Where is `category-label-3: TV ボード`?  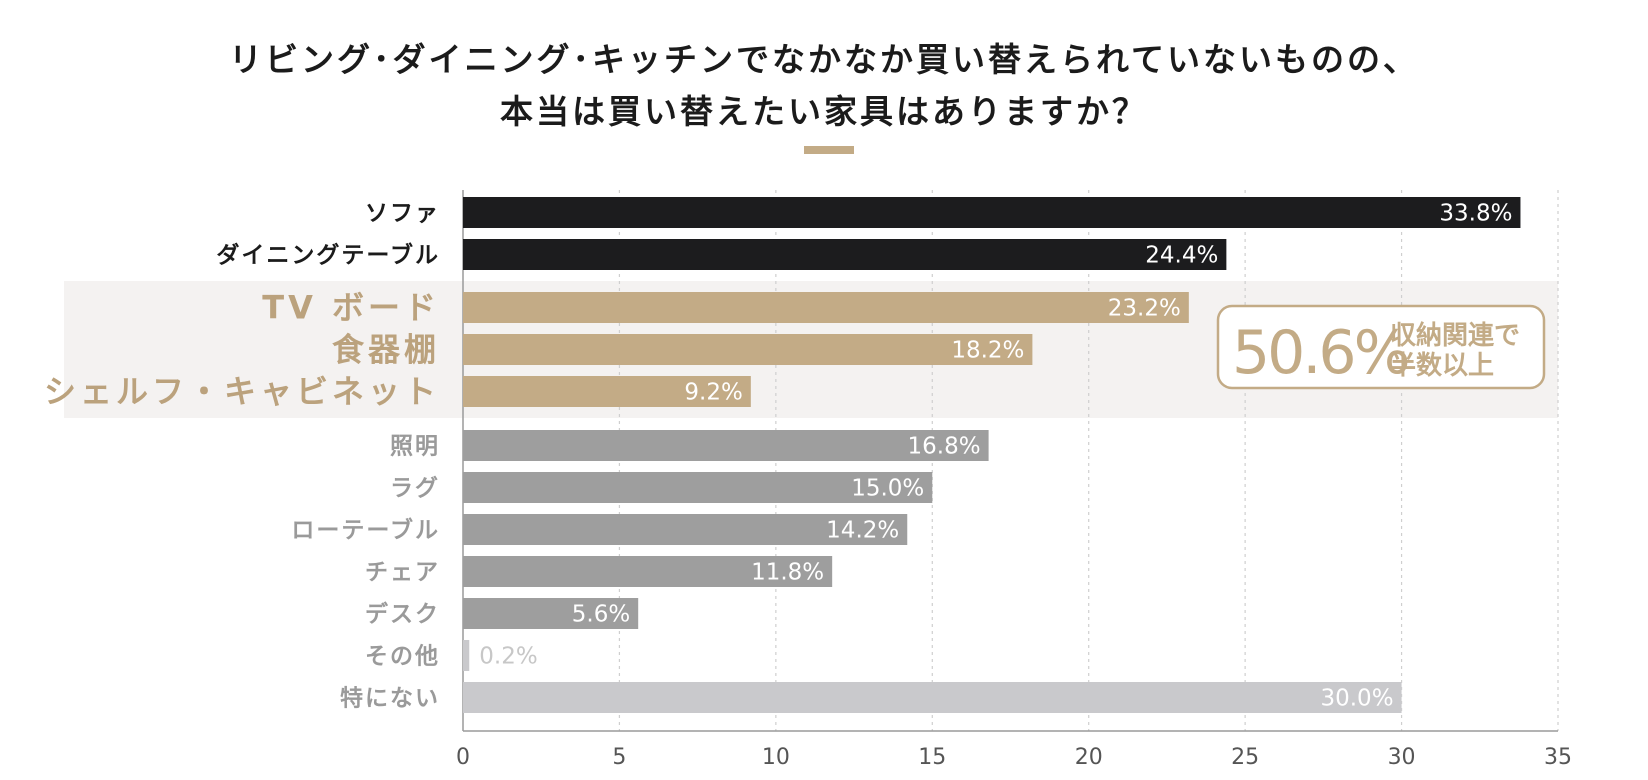
category-label-3: TV ボード is located at coordinates (351, 308).